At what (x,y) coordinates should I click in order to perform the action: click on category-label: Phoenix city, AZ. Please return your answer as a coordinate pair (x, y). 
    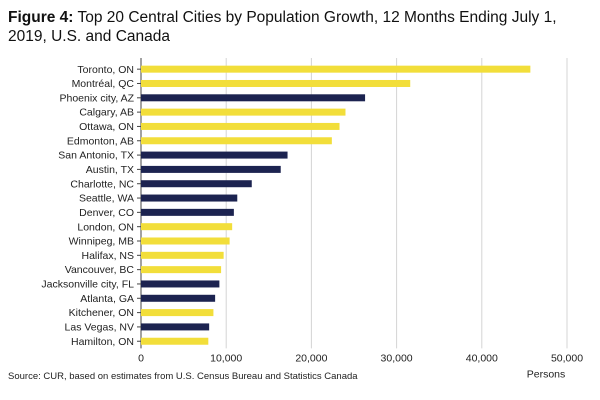
    Looking at the image, I should click on (96, 98).